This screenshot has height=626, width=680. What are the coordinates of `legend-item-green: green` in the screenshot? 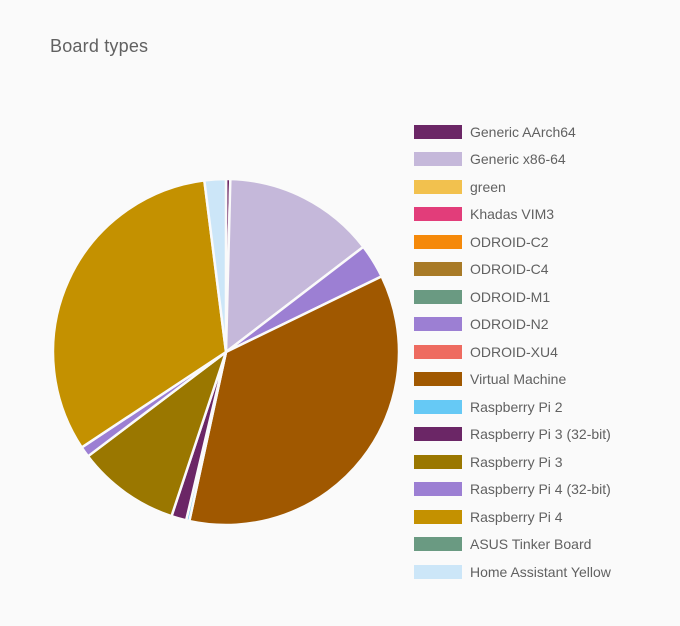 It's located at (512, 187).